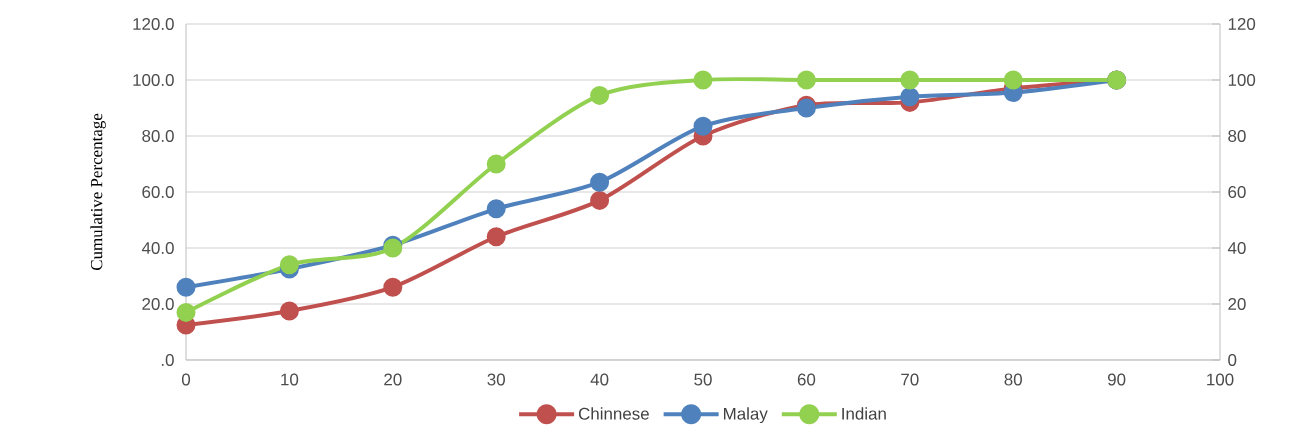  I want to click on y2-tick-label: 80, so click(1237, 135).